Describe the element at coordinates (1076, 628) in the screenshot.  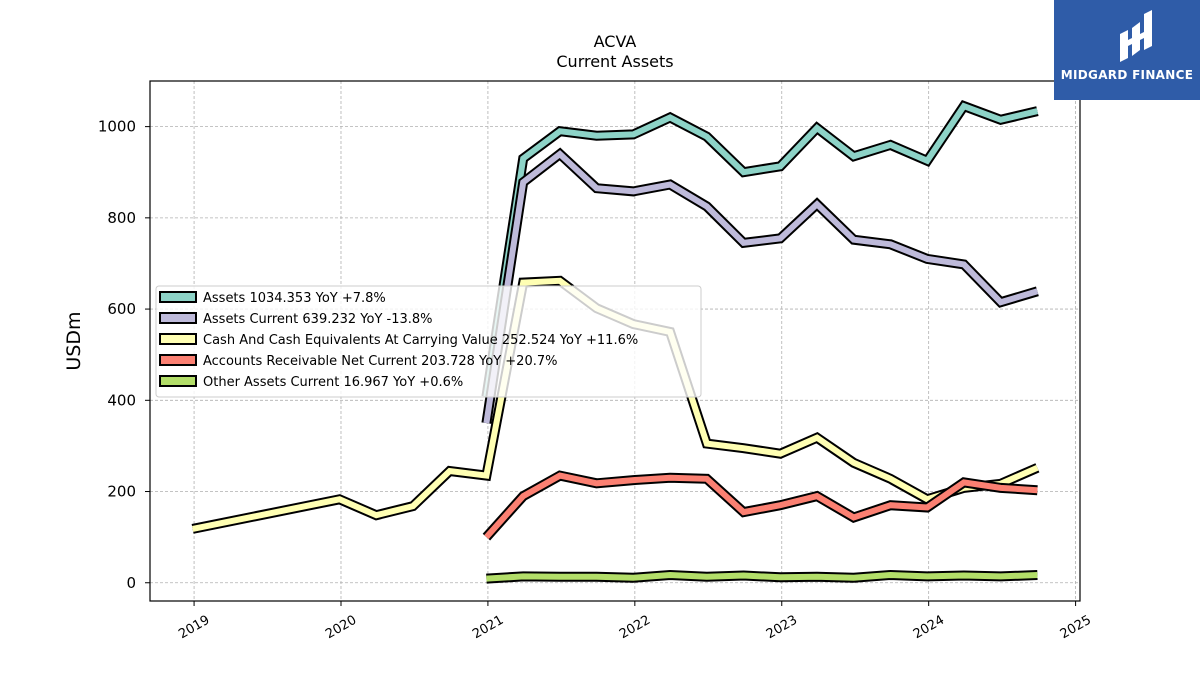
I see `x-tick-label: 2025` at that location.